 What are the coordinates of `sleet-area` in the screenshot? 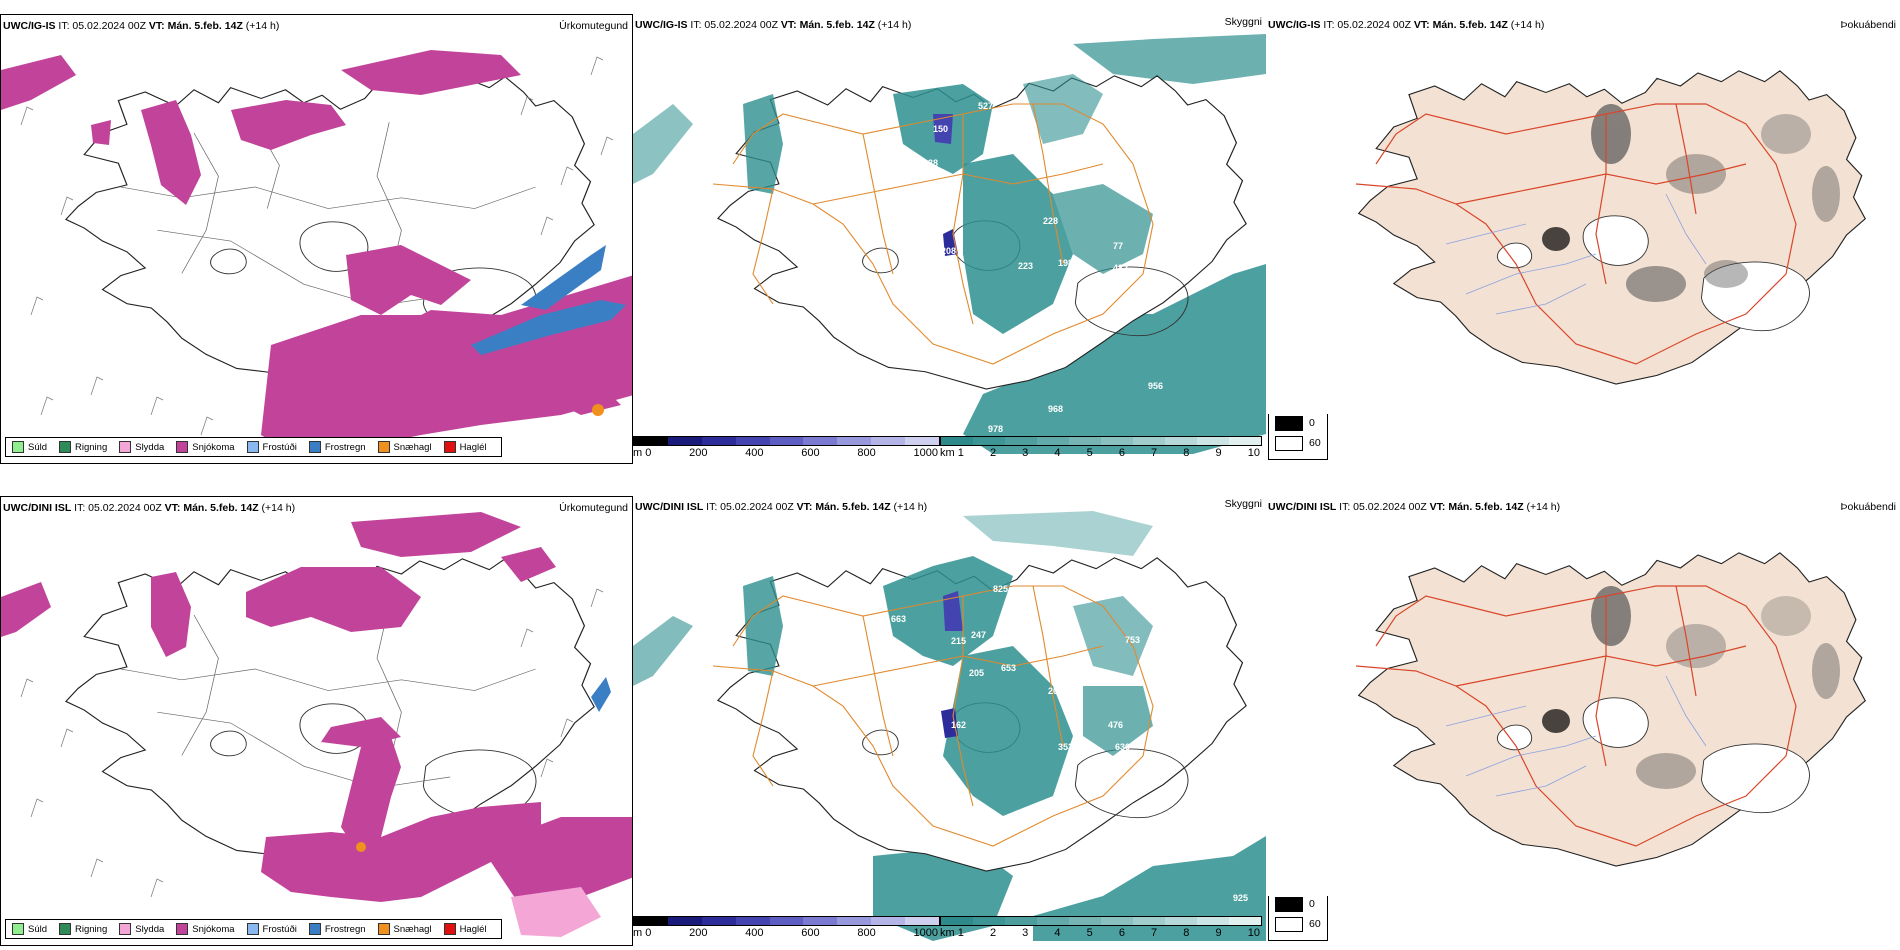 It's located at (556, 912).